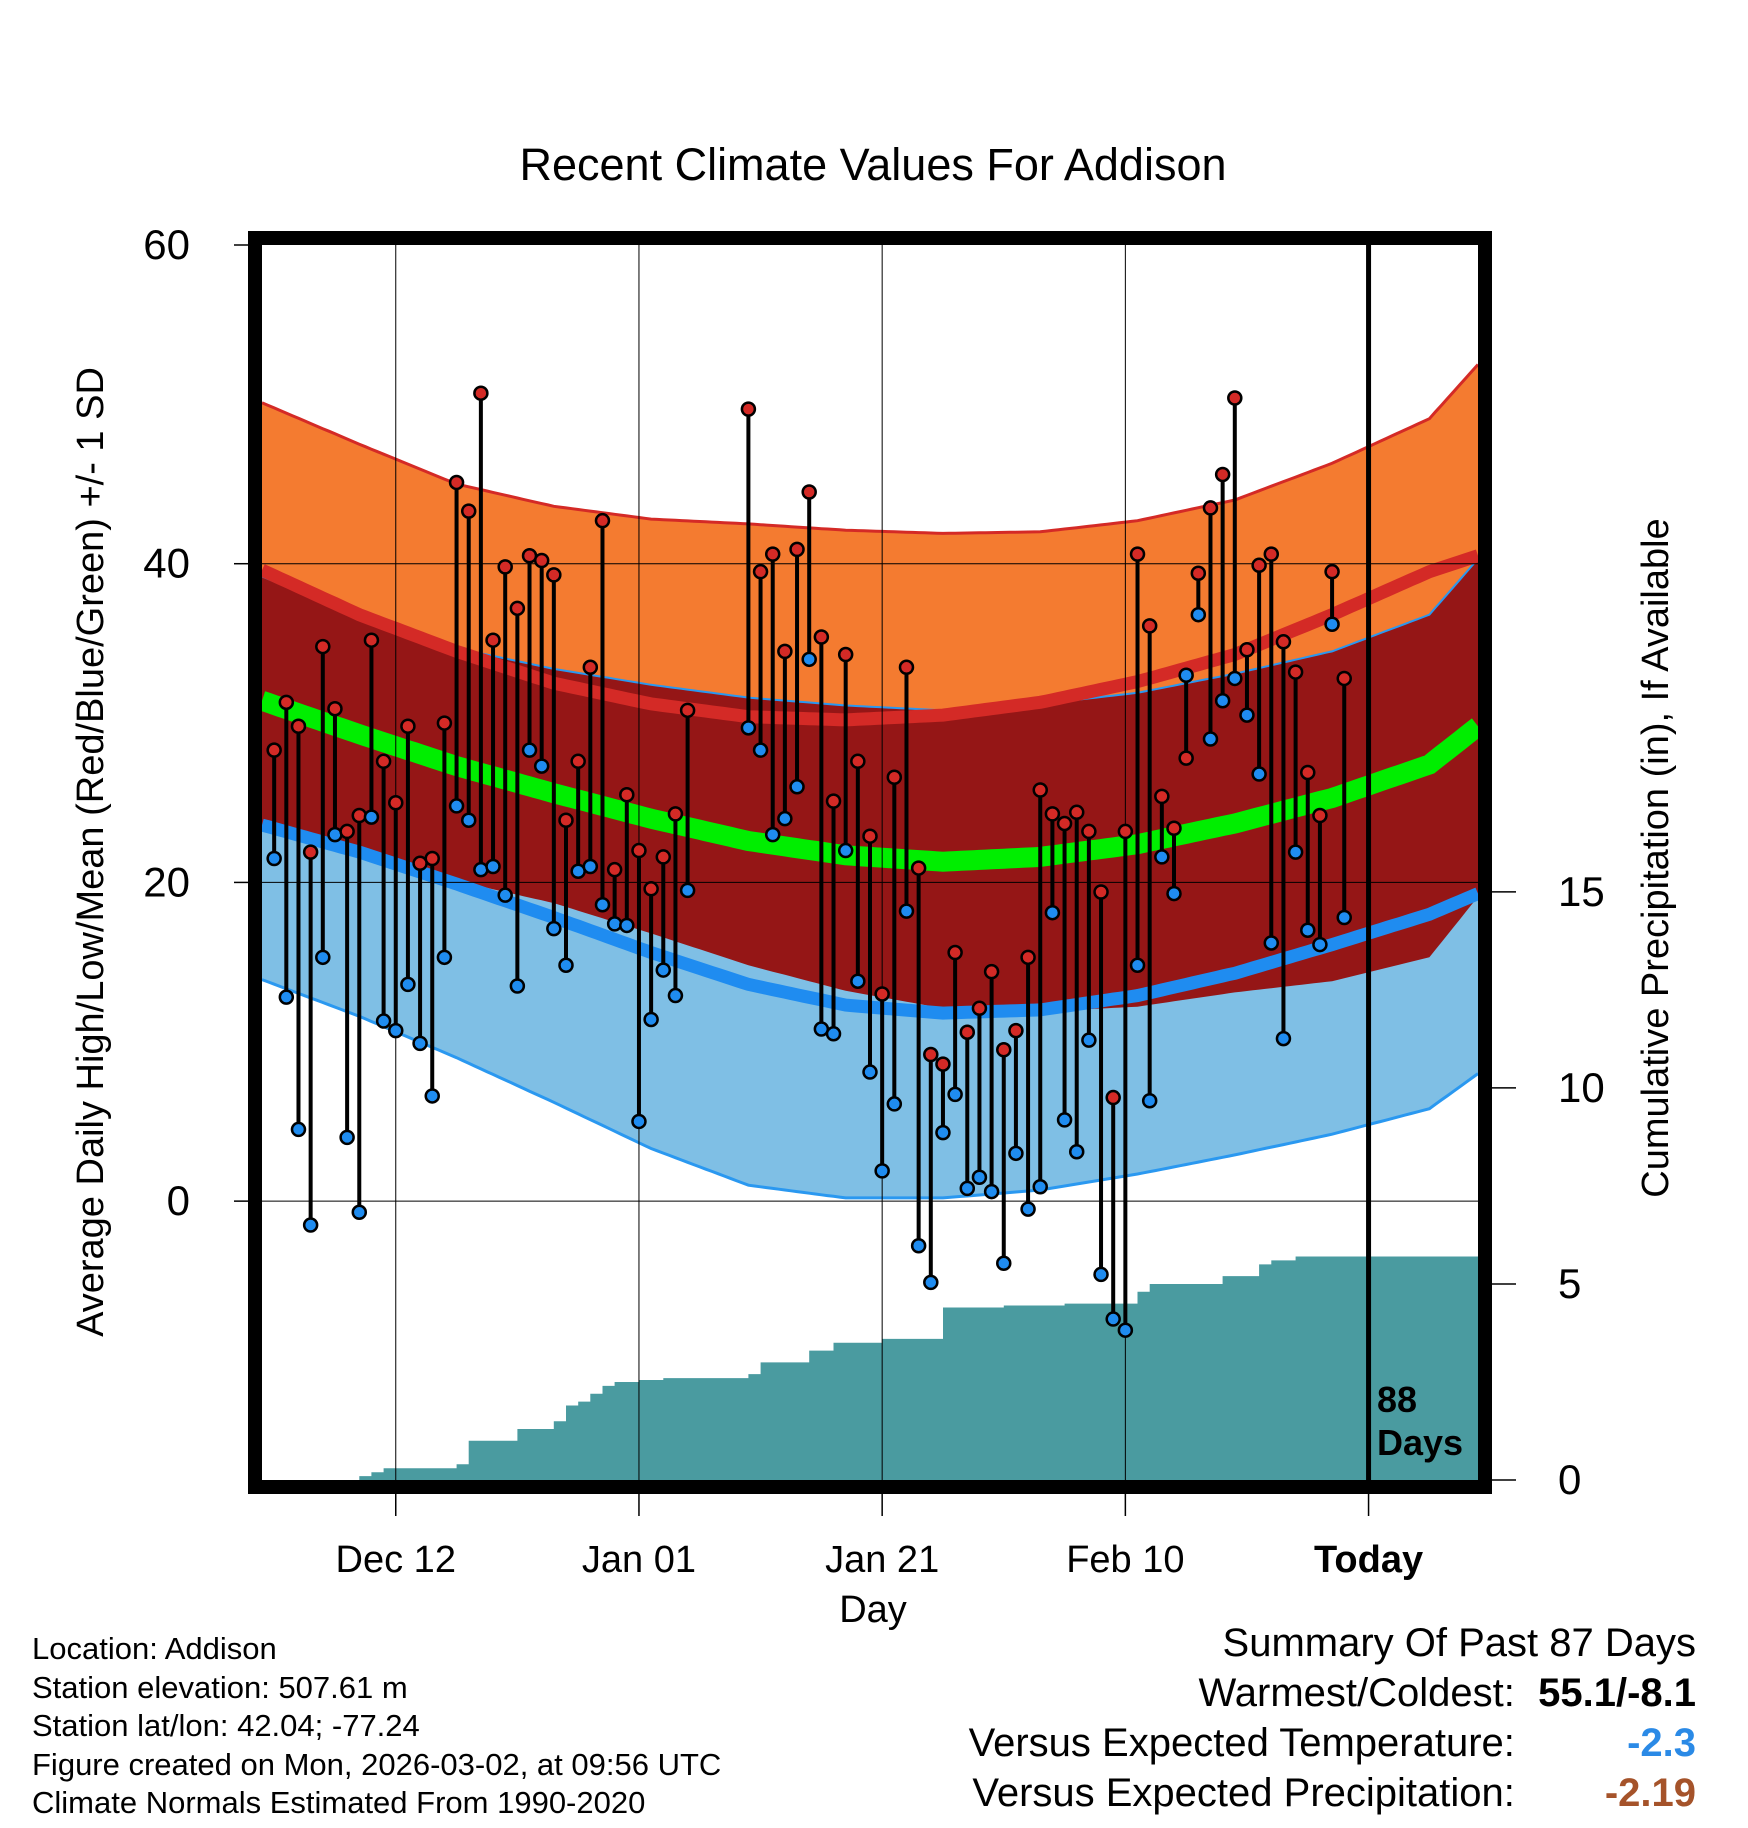 The width and height of the screenshot is (1748, 1828). Describe the element at coordinates (1459, 1643) in the screenshot. I see `summary-title: Summary Of Past 87 Days` at that location.